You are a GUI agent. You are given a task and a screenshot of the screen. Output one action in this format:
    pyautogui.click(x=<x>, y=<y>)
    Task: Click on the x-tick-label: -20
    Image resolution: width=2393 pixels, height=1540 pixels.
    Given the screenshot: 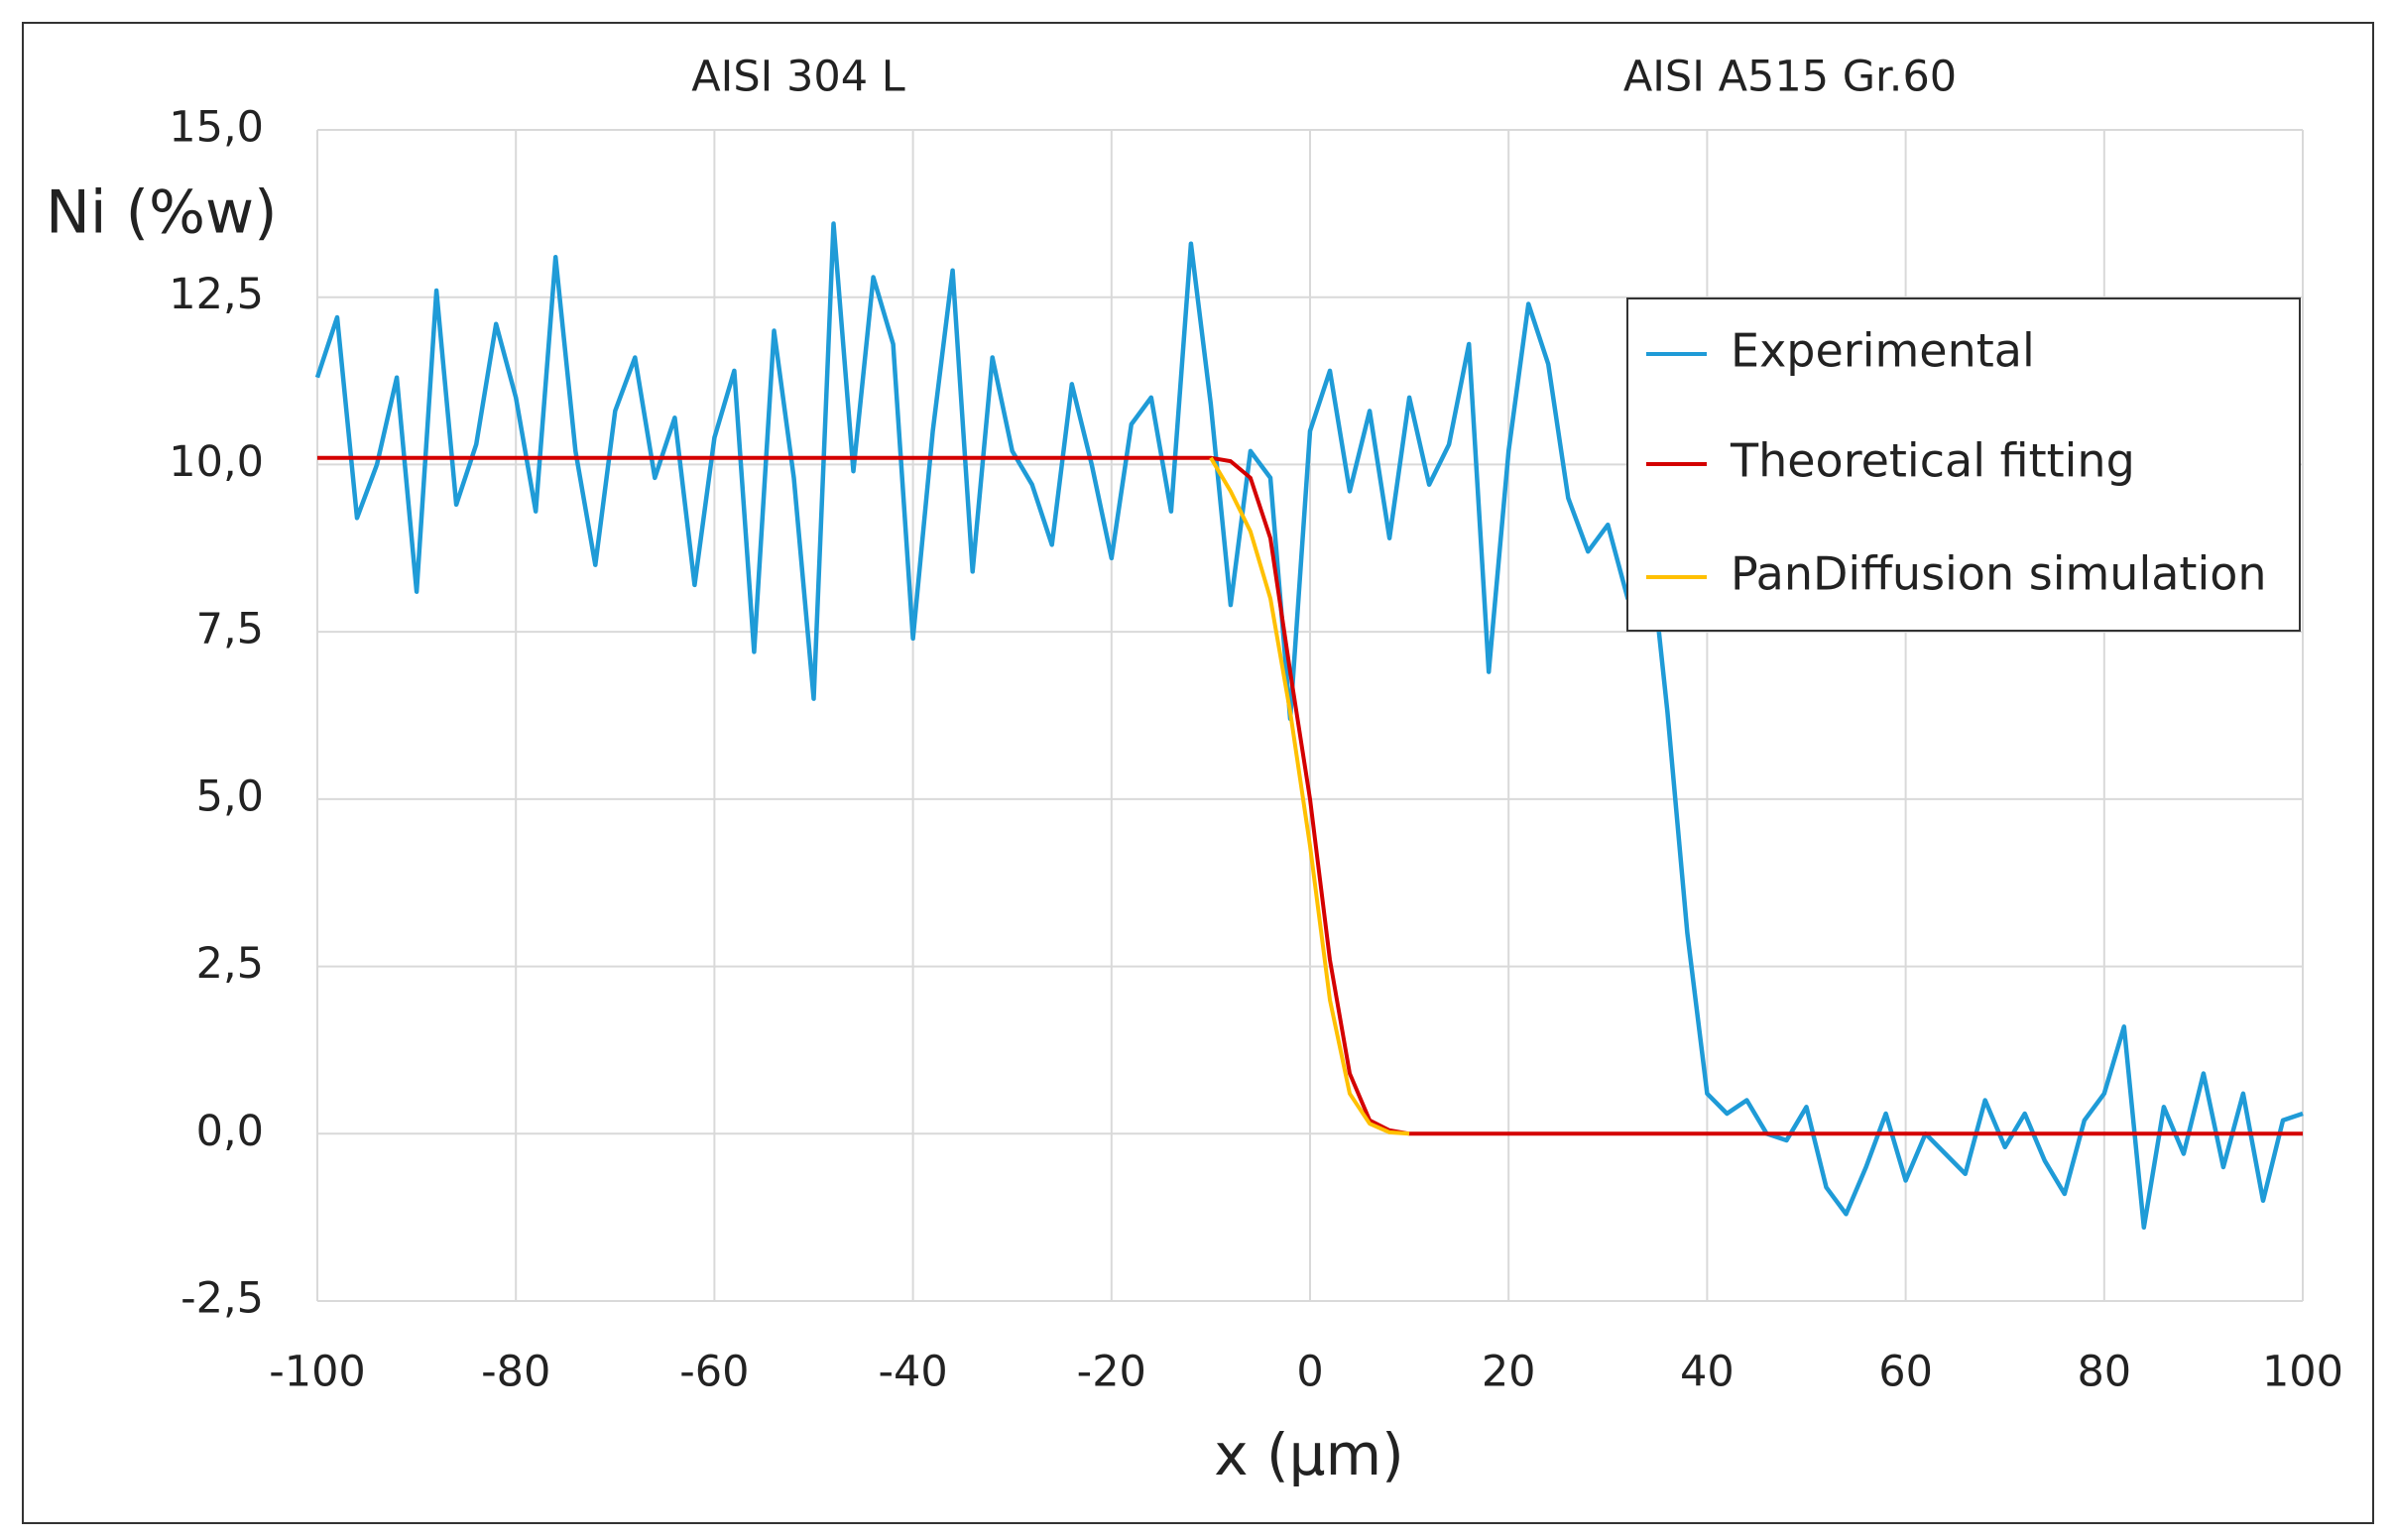 What is the action you would take?
    pyautogui.click(x=1111, y=1372)
    